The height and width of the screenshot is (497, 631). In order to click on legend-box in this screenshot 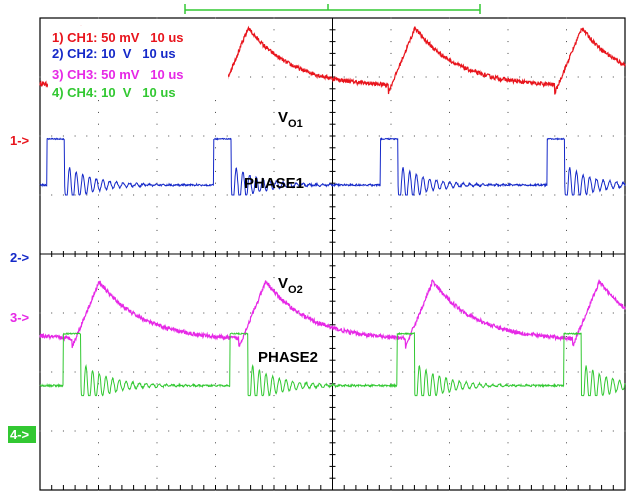, I will do `click(138, 63)`.